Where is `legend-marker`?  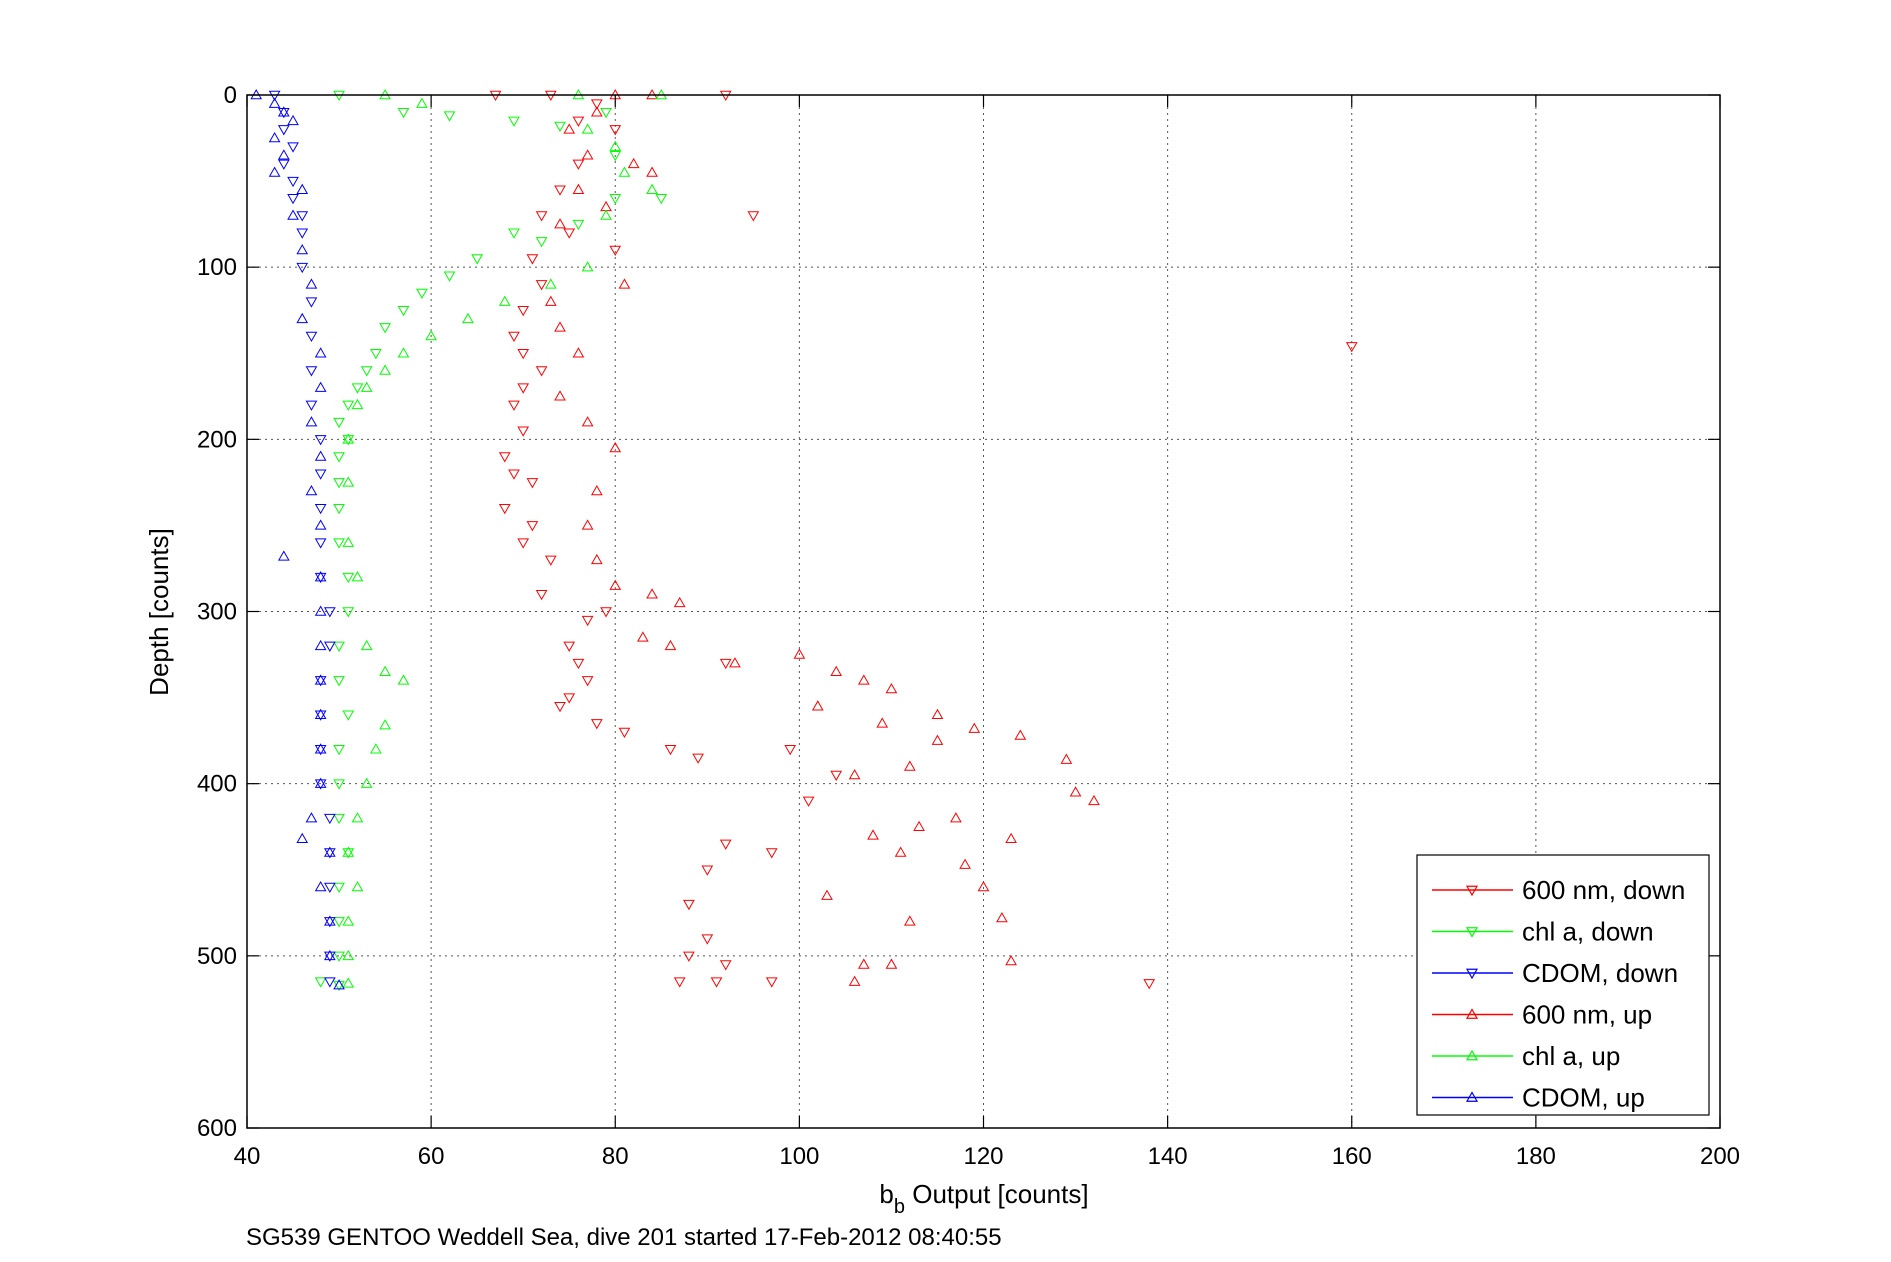 legend-marker is located at coordinates (1472, 891).